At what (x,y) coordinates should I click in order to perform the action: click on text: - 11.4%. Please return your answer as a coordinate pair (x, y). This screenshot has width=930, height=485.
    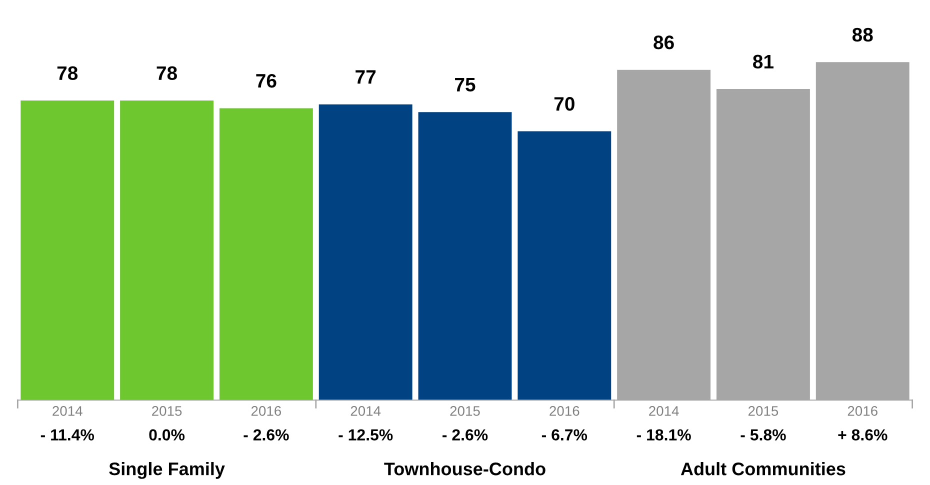
    Looking at the image, I should click on (67, 435).